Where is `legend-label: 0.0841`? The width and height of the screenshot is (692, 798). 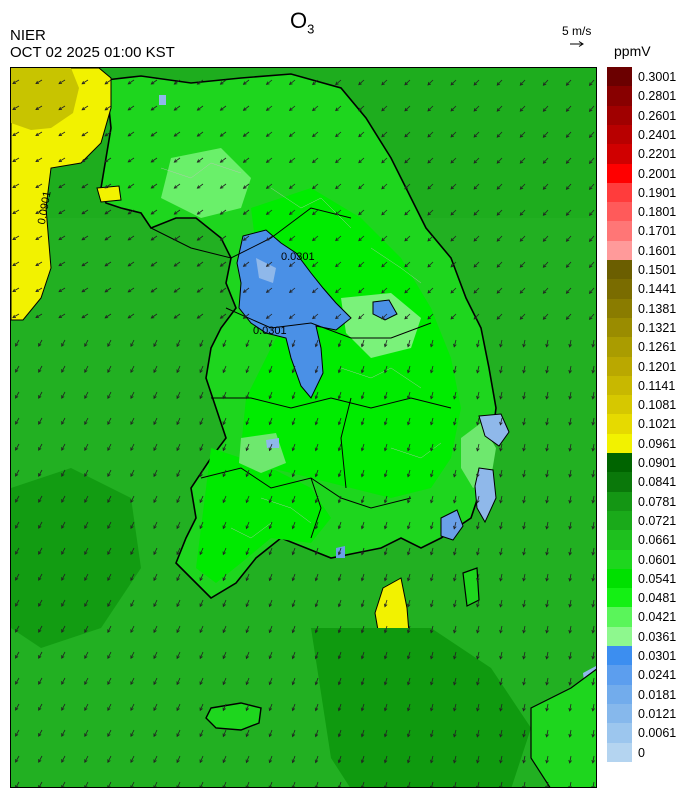
legend-label: 0.0841 is located at coordinates (657, 482).